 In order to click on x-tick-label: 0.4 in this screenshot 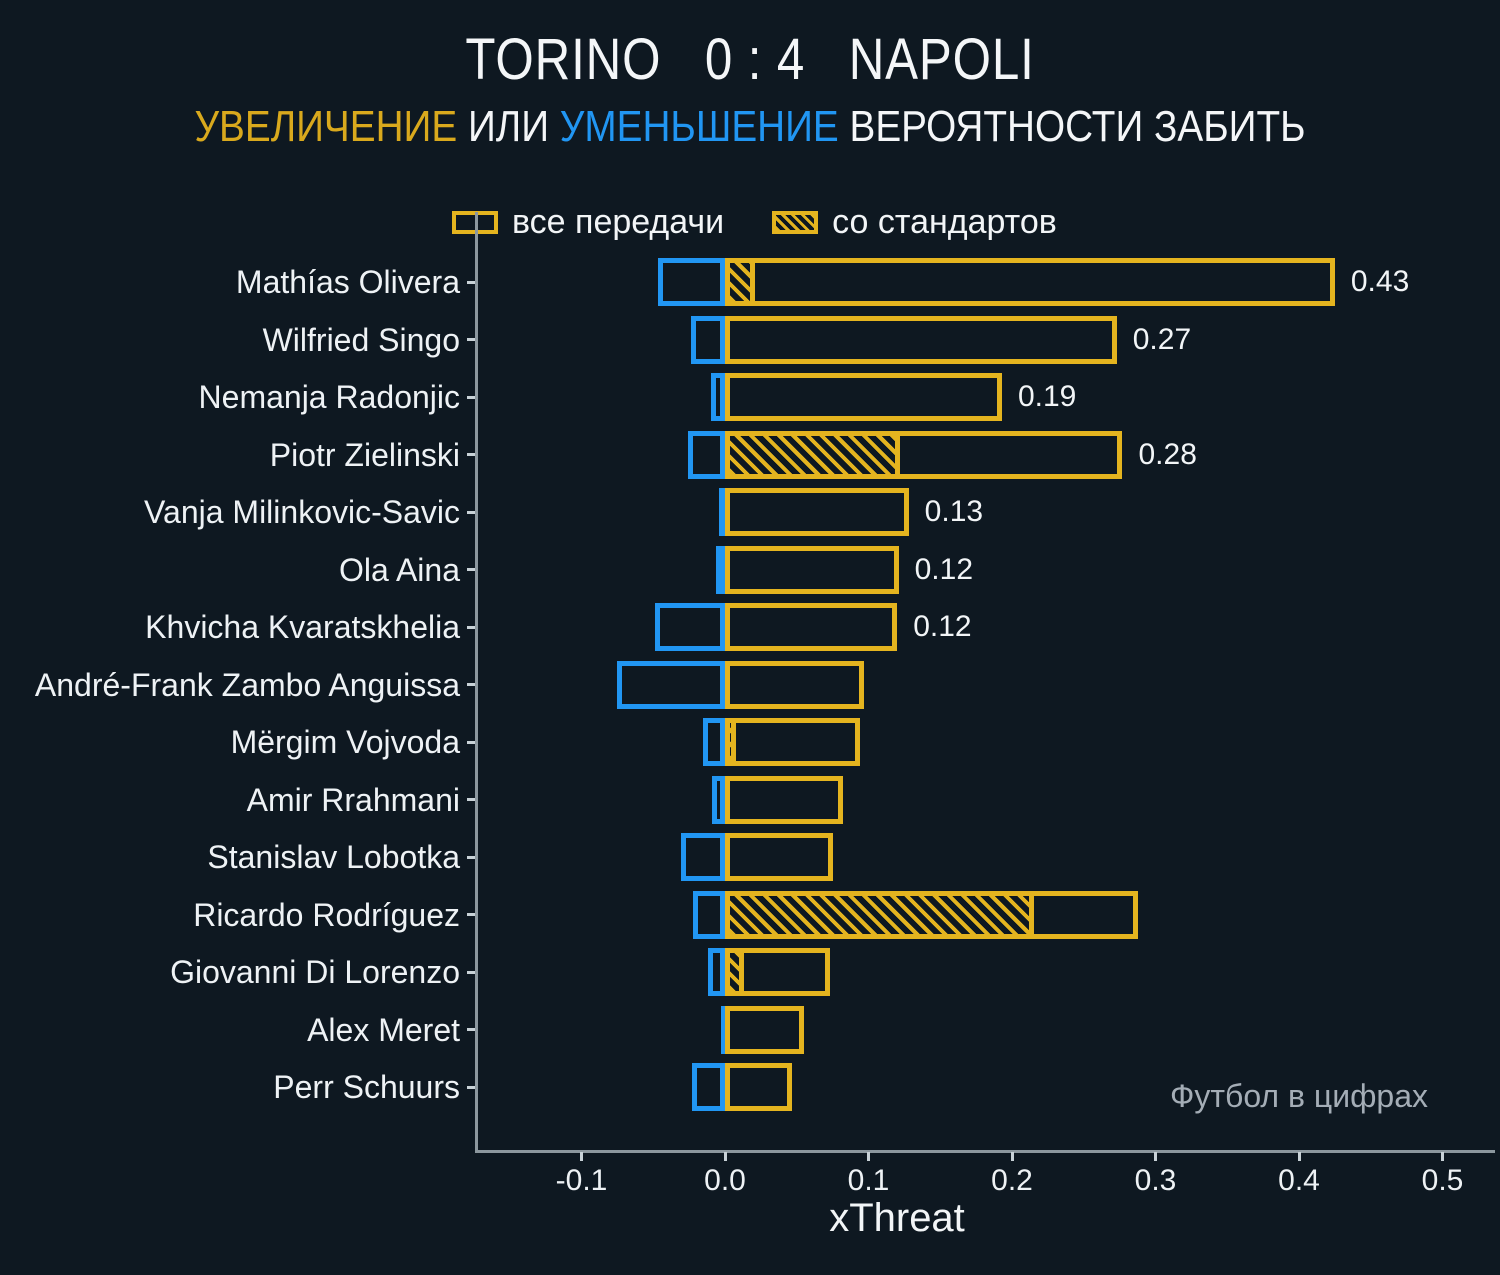, I will do `click(1299, 1180)`.